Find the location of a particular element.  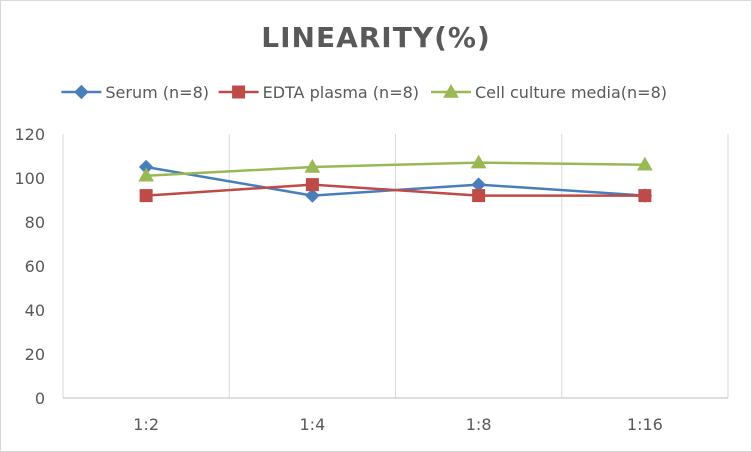

y-tick-label: 60 is located at coordinates (35, 266).